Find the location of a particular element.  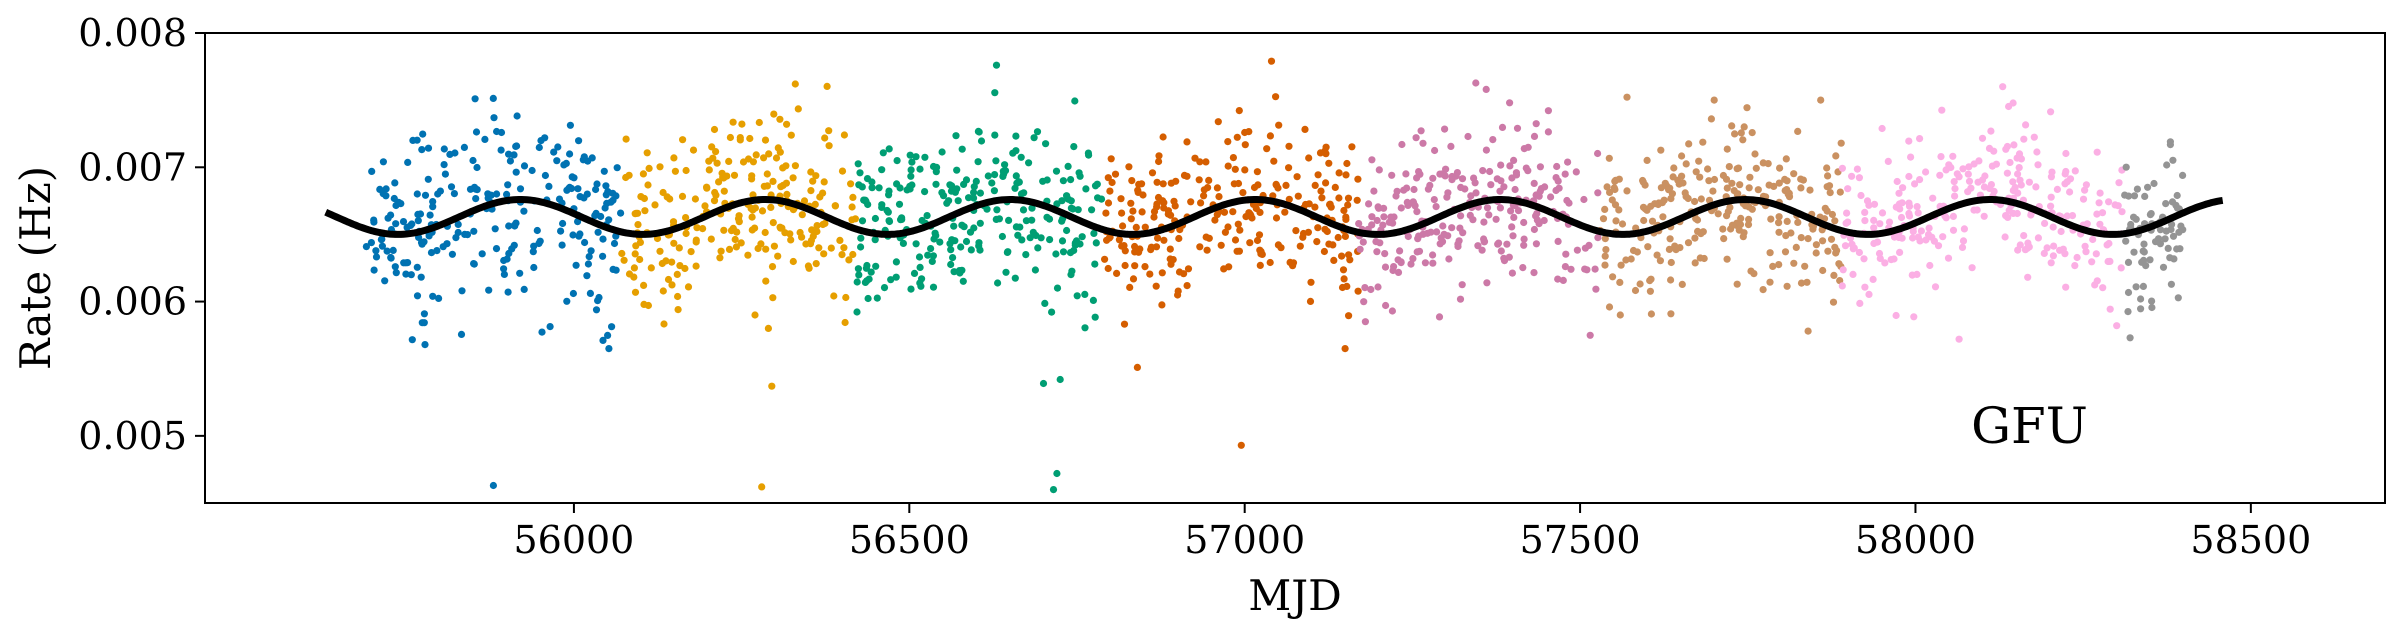

seasonal-model-line is located at coordinates (1274, 217).